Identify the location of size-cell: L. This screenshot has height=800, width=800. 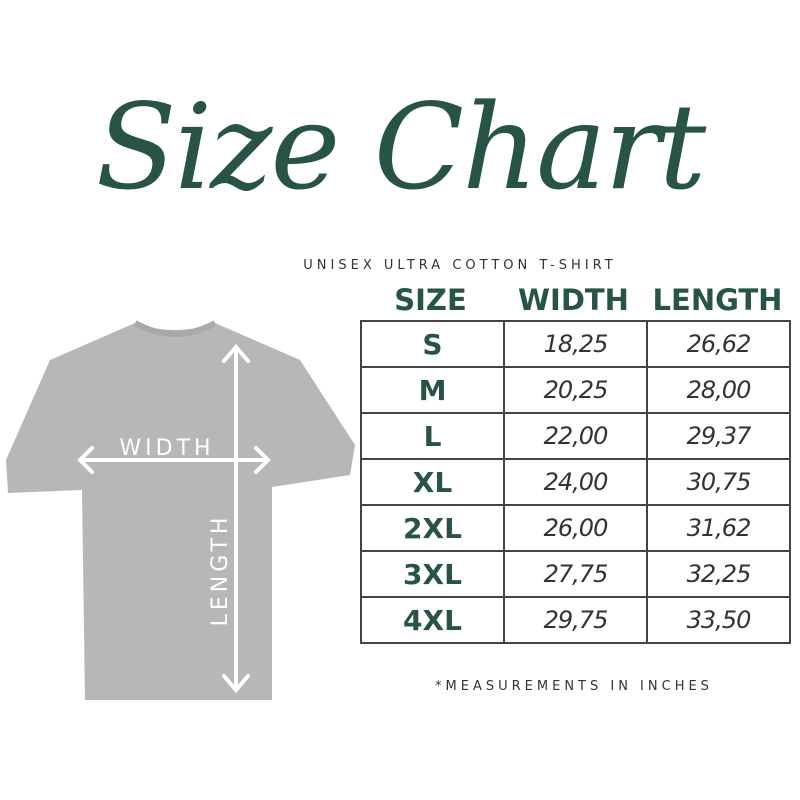
(432, 436).